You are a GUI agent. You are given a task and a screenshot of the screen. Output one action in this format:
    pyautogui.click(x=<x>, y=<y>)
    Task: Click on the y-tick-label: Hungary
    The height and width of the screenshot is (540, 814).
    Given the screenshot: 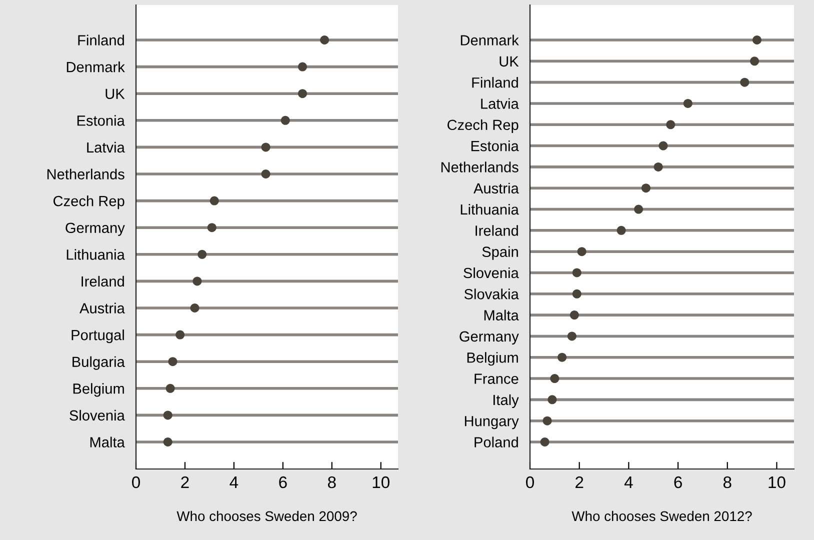 What is the action you would take?
    pyautogui.click(x=491, y=423)
    